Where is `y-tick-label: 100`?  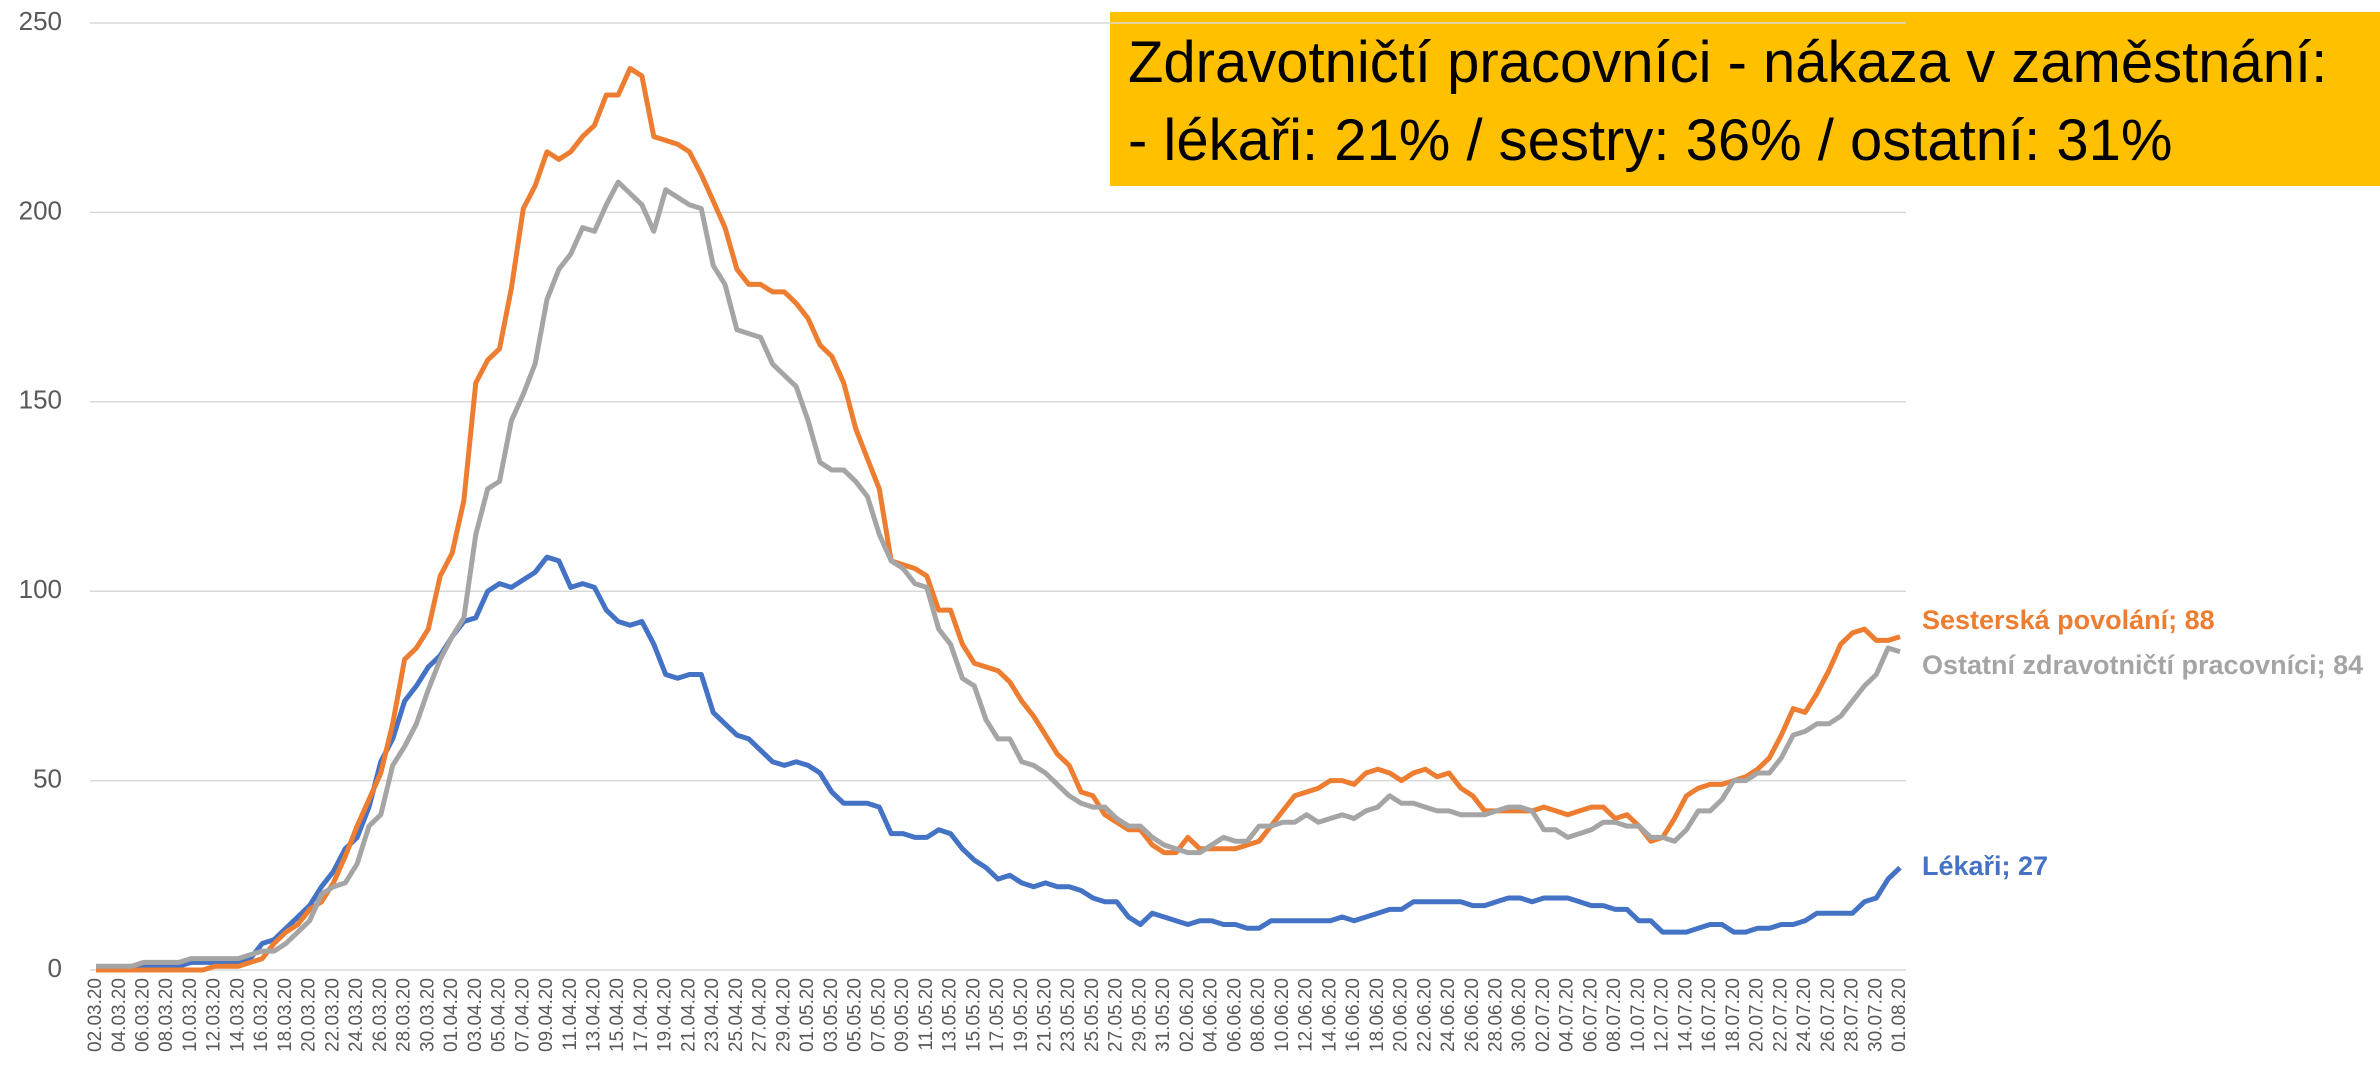
y-tick-label: 100 is located at coordinates (40, 589).